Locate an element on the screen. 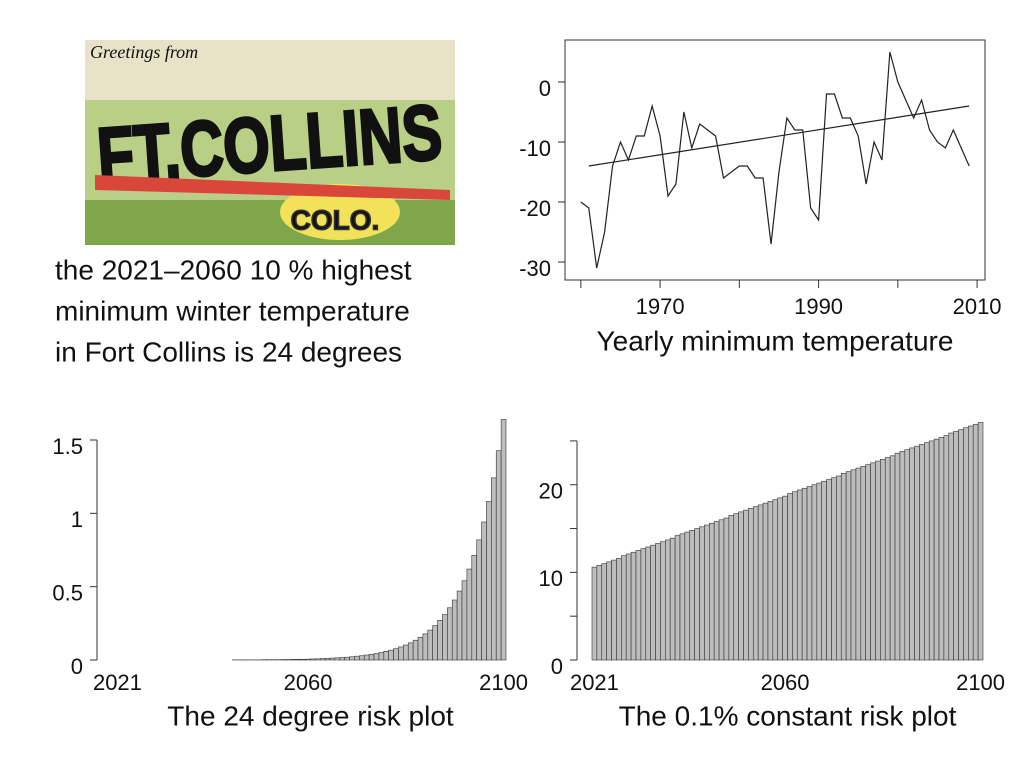 Image resolution: width=1024 pixels, height=768 pixels. y-tick-label: -30 is located at coordinates (535, 268).